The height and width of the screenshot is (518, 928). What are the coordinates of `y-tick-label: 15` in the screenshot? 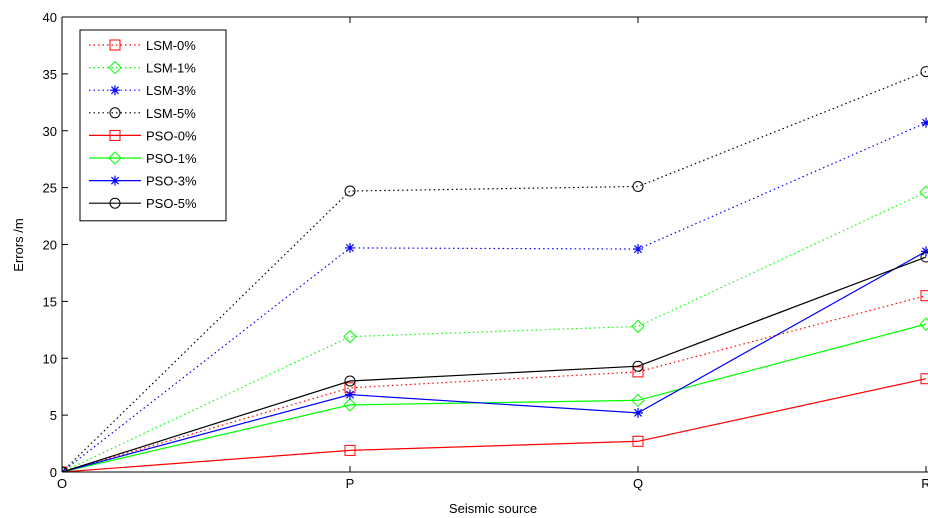 It's located at (50, 301).